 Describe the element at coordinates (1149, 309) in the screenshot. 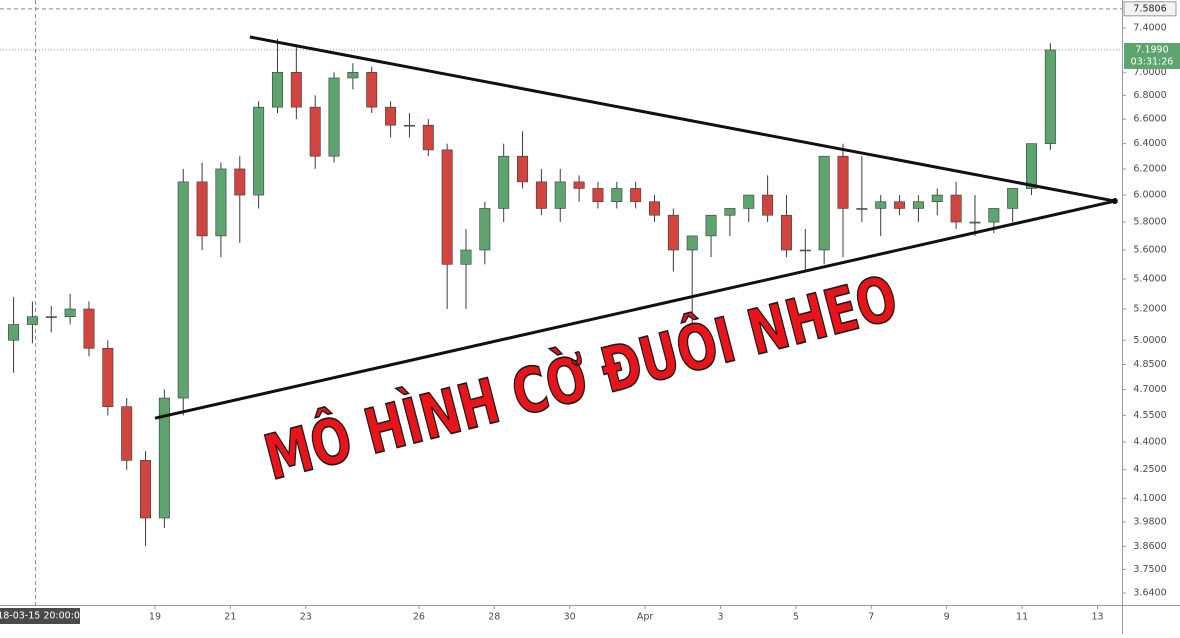

I see `y-tick-label: 5.2000` at that location.